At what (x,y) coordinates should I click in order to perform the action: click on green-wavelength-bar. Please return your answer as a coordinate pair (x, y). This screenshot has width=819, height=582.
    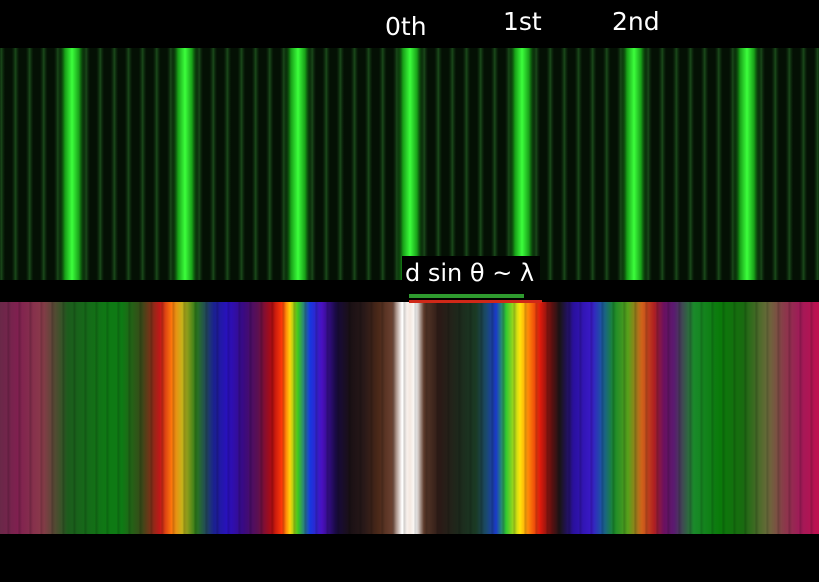
    Looking at the image, I should click on (466, 296).